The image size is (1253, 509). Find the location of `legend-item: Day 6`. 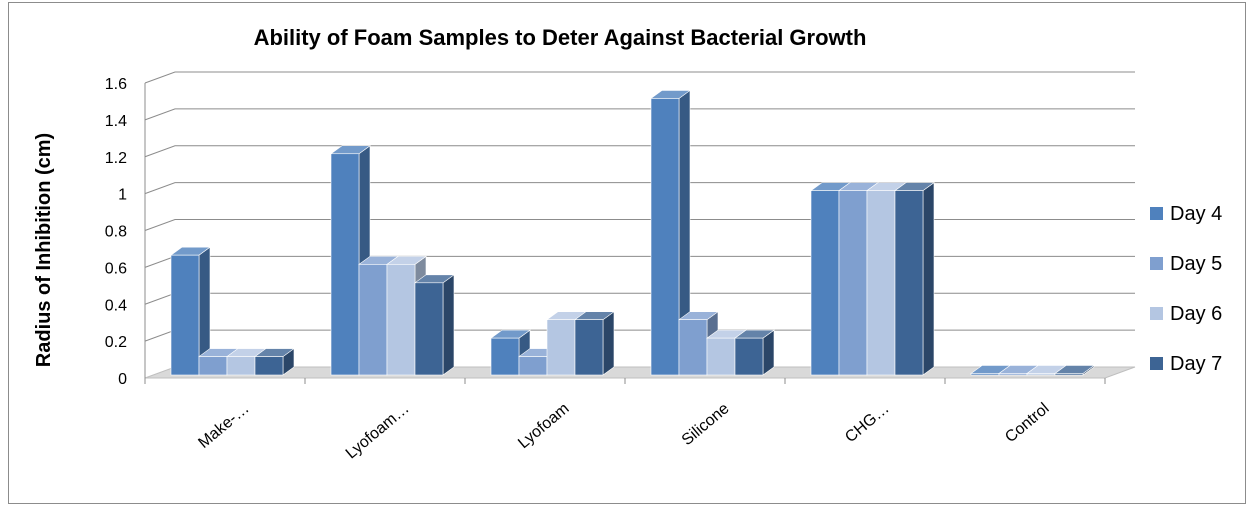

legend-item: Day 6 is located at coordinates (1186, 314).